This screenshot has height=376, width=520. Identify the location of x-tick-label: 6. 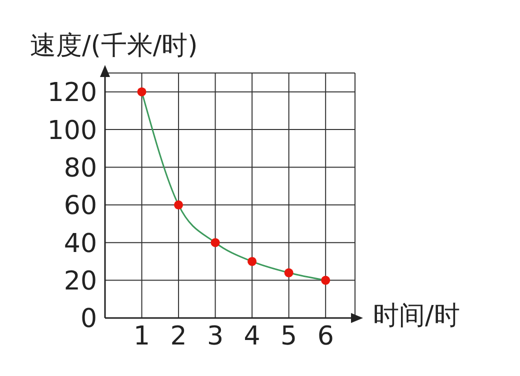
(325, 336).